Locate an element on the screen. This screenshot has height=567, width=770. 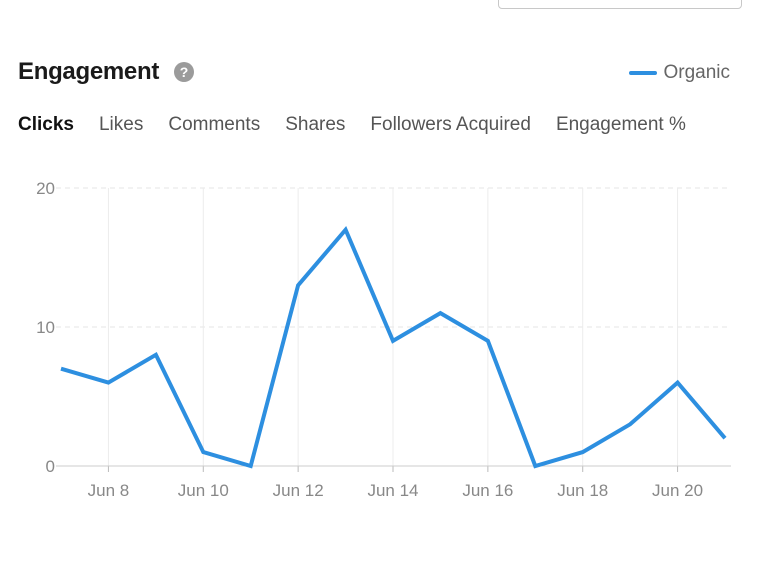
help-icon: ? is located at coordinates (184, 72).